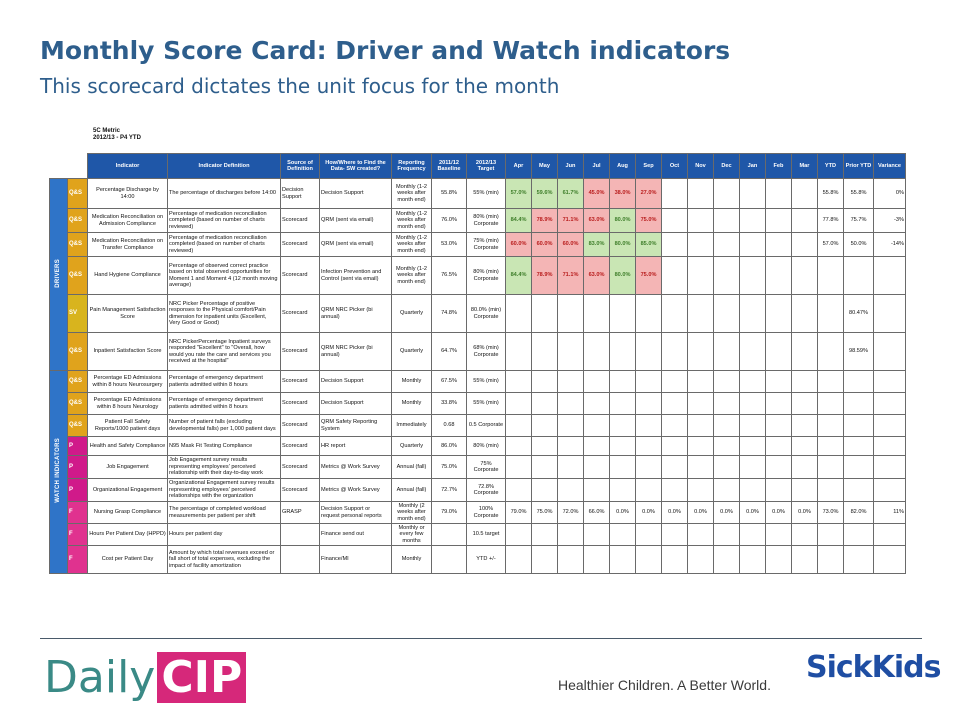 The image size is (960, 720). I want to click on month-value-cell: 66.0%, so click(596, 512).